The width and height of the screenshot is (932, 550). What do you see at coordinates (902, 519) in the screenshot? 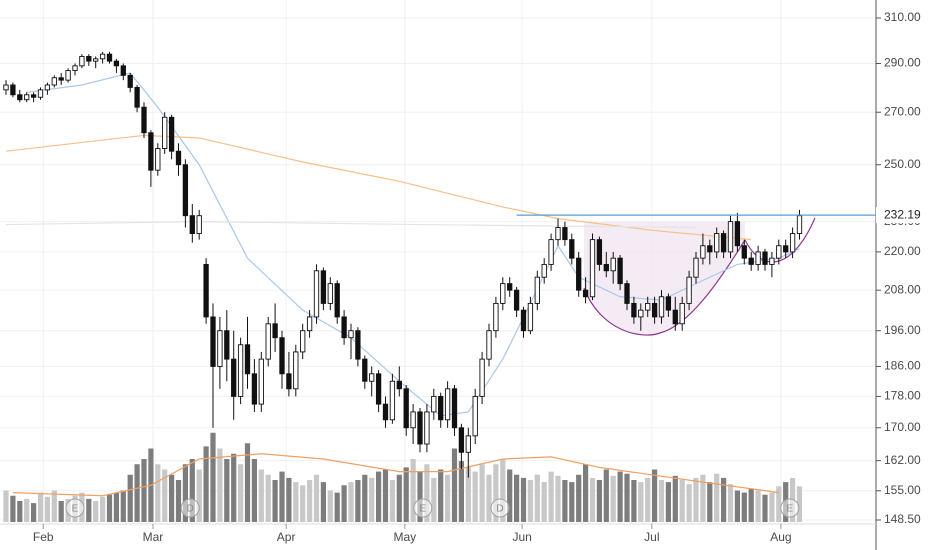
I see `y-tick-label: 148.50` at bounding box center [902, 519].